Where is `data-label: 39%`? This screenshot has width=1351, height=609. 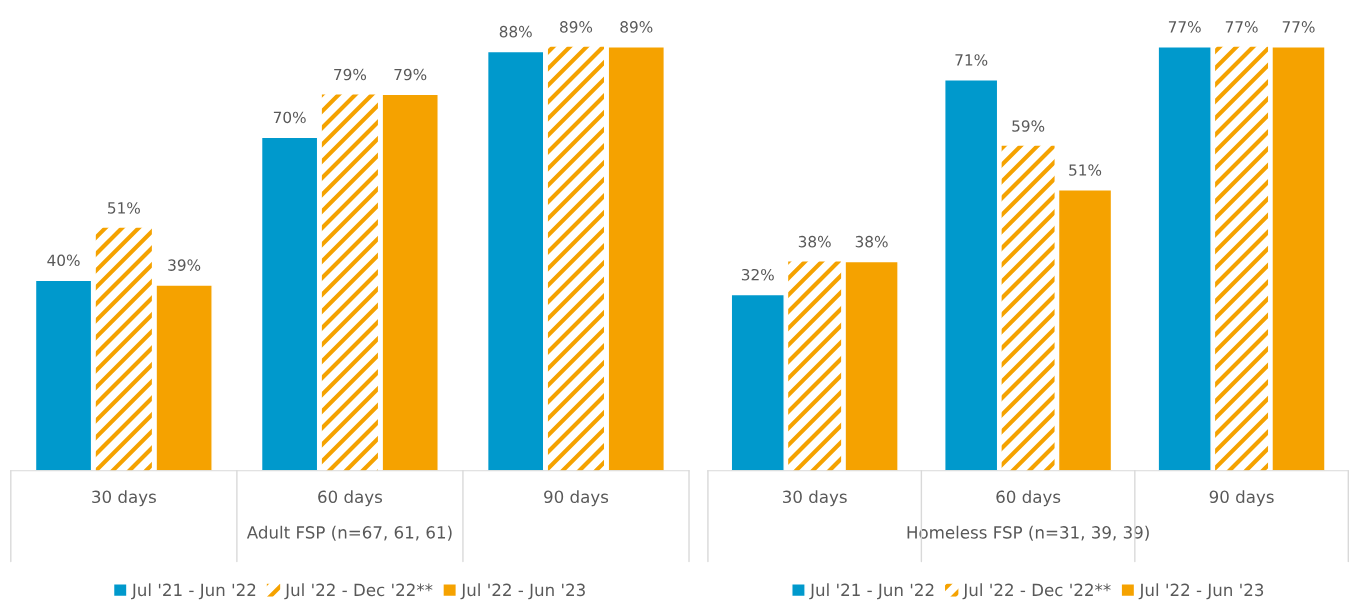 data-label: 39% is located at coordinates (184, 265).